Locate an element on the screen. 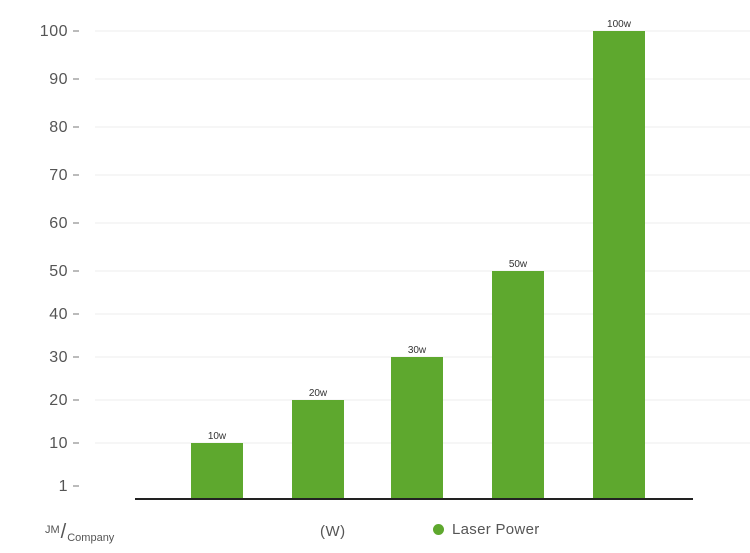  y-tick-label: 30 is located at coordinates (58, 357).